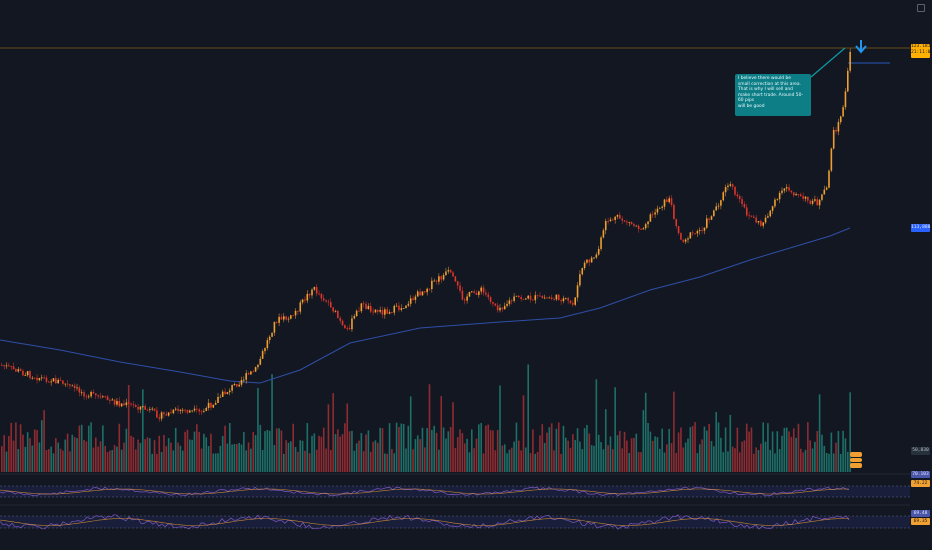 This screenshot has height=550, width=932. What do you see at coordinates (921, 8) in the screenshot?
I see `settings-icon` at bounding box center [921, 8].